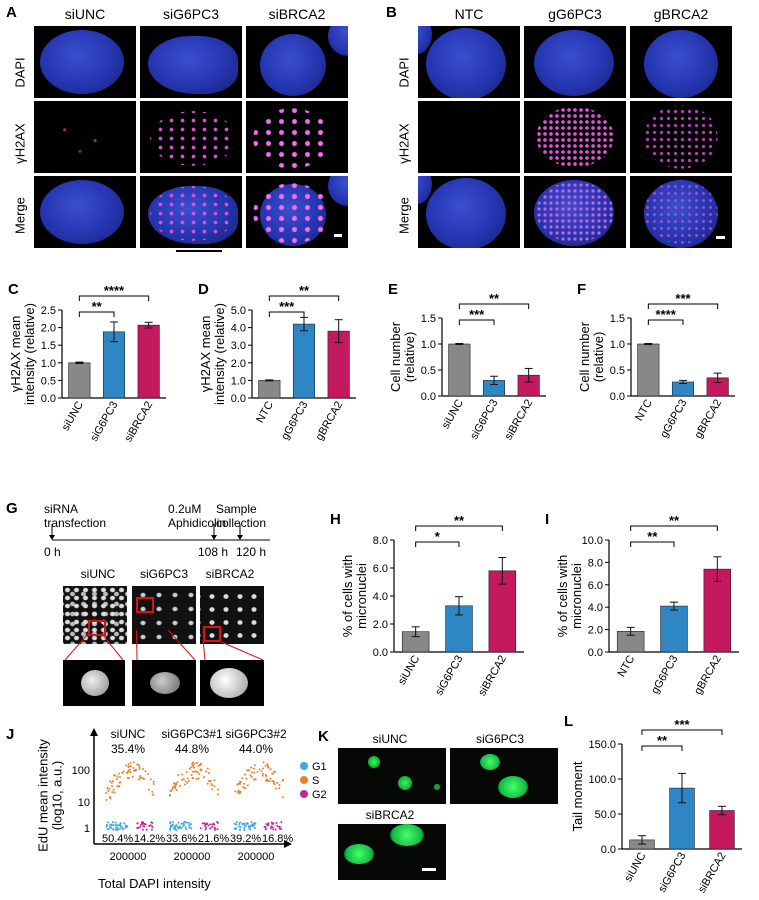  What do you see at coordinates (708, 675) in the screenshot?
I see `x-tick-label: gBRCA2` at bounding box center [708, 675].